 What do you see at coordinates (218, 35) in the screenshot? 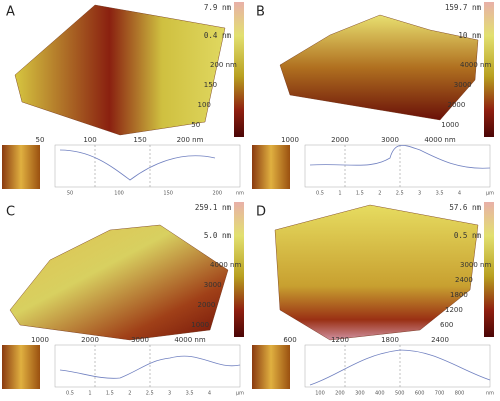
I see `scale-min: 0.4 nm` at bounding box center [218, 35].